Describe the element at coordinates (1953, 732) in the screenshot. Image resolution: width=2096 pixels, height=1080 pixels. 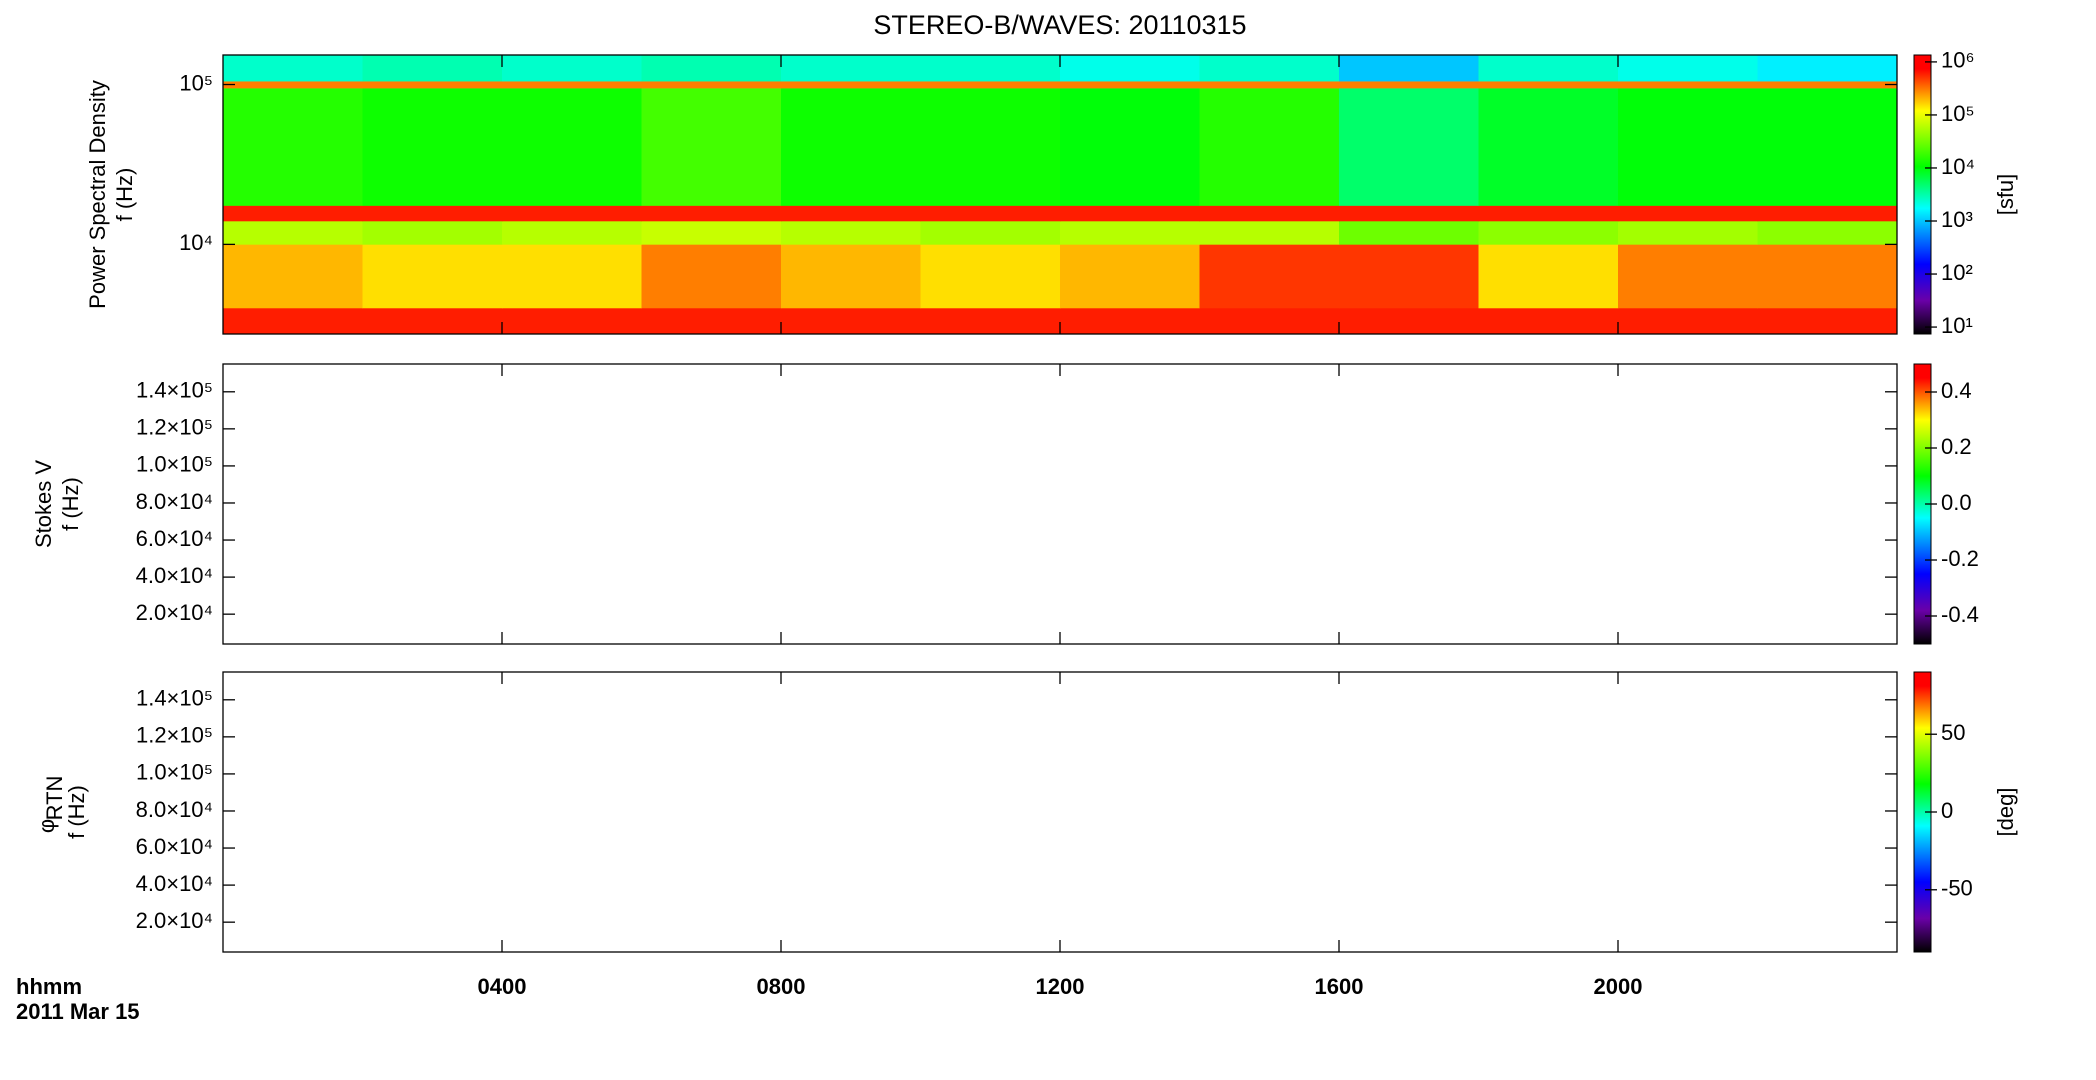
I see `colorbar-tick-label: 50` at that location.